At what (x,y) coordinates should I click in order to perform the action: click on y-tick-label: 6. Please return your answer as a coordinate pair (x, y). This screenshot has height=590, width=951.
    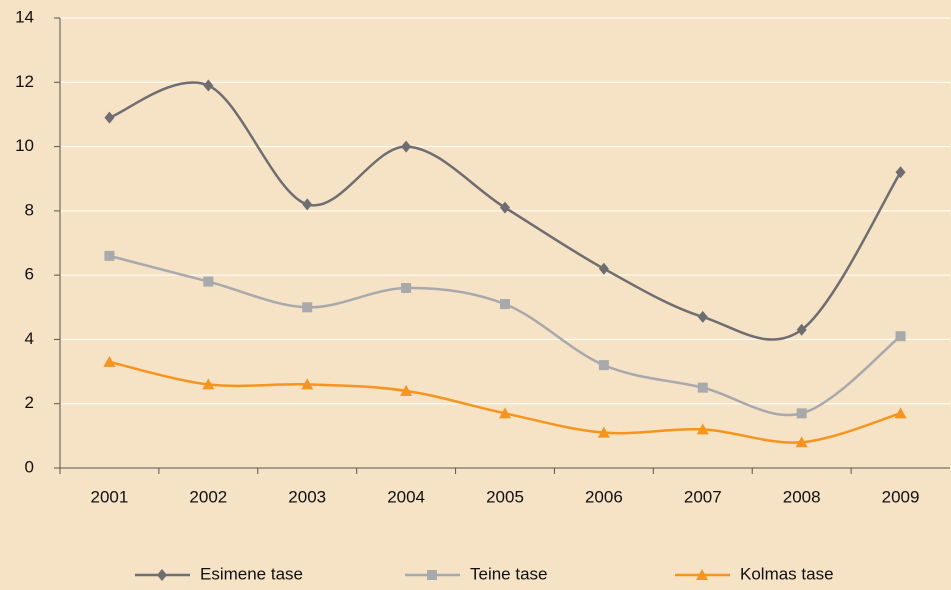
    Looking at the image, I should click on (29, 274).